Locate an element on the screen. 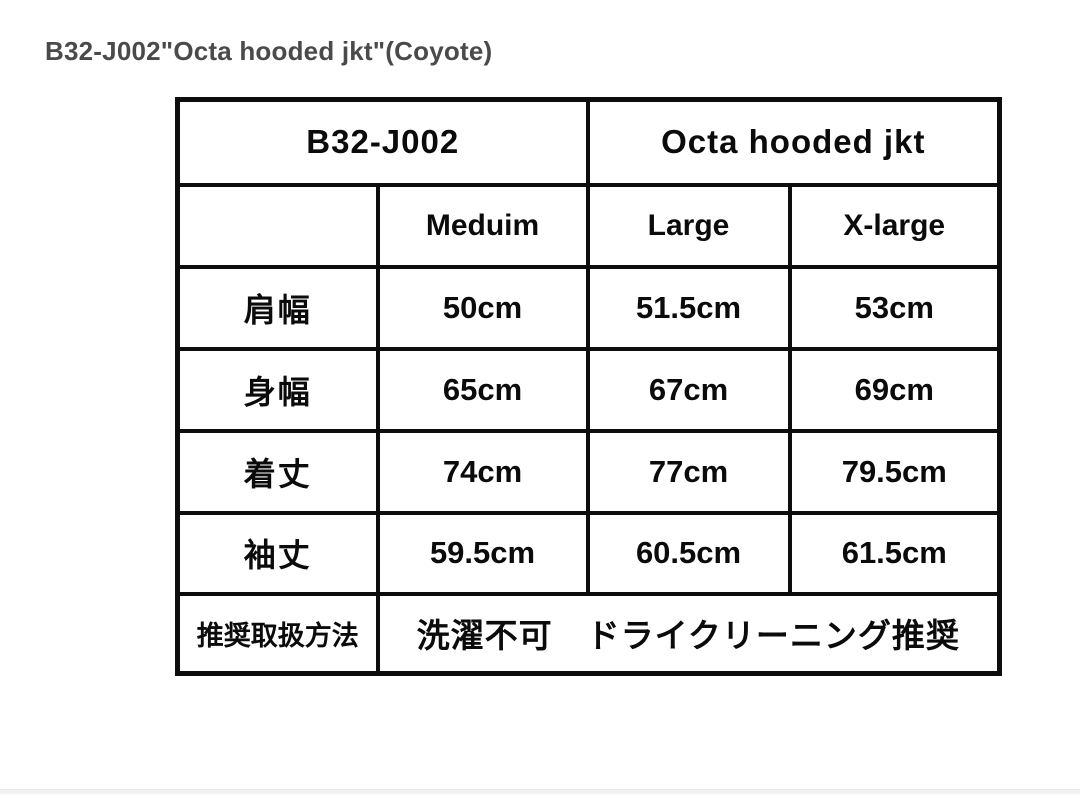  size-header-row: Meduim Large X-large is located at coordinates (588, 225).